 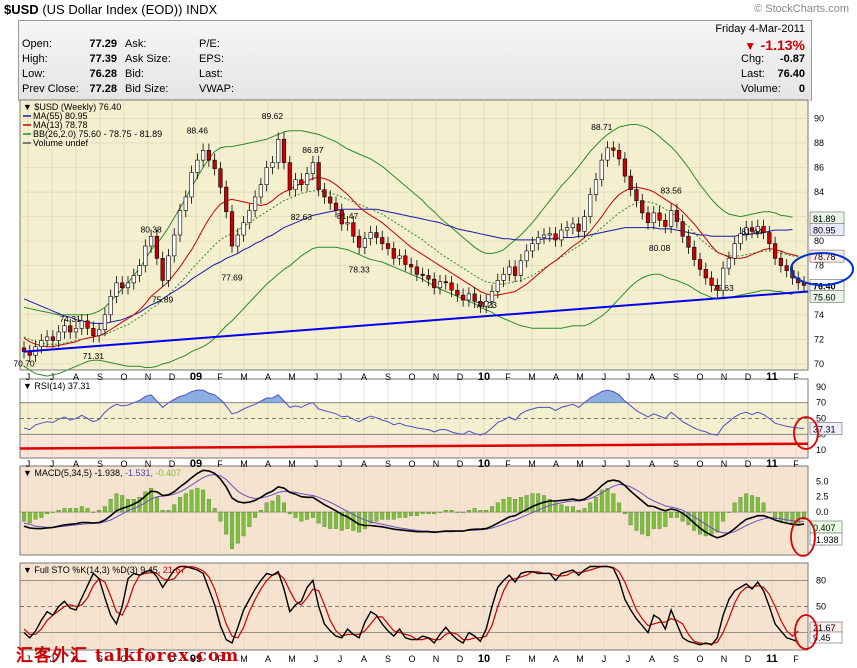 I want to click on price-annotation: 81.47, so click(x=348, y=216).